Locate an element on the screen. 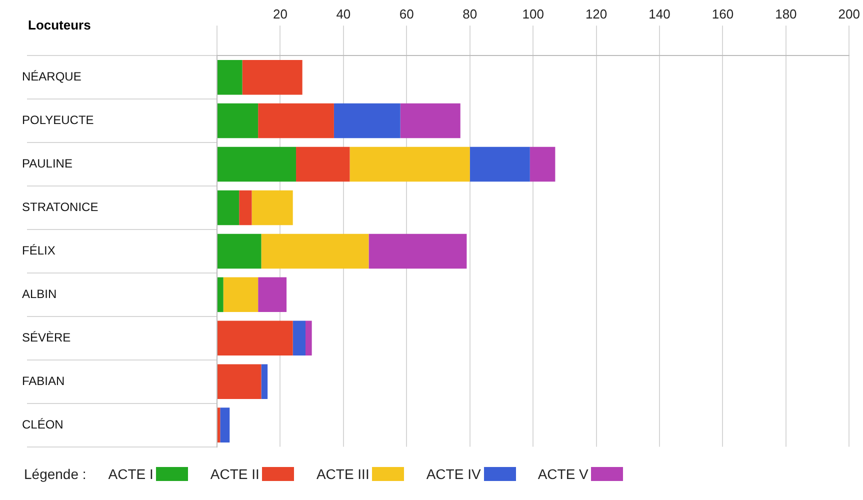 The width and height of the screenshot is (863, 500). x-tick-label: 40 is located at coordinates (343, 14).